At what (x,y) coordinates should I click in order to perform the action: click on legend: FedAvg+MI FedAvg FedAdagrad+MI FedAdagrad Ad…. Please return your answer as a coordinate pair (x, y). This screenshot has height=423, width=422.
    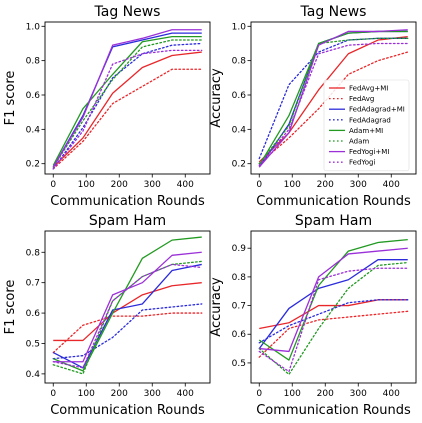
    Looking at the image, I should click on (366, 125).